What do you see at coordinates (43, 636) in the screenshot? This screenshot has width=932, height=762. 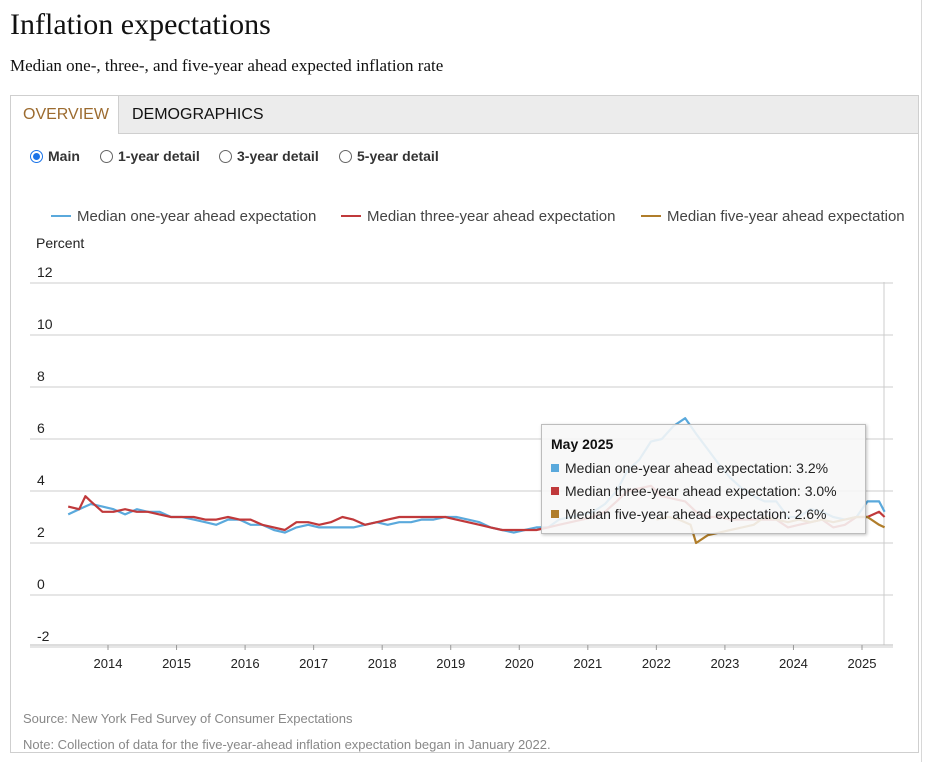 I see `y-tick-label: -2` at bounding box center [43, 636].